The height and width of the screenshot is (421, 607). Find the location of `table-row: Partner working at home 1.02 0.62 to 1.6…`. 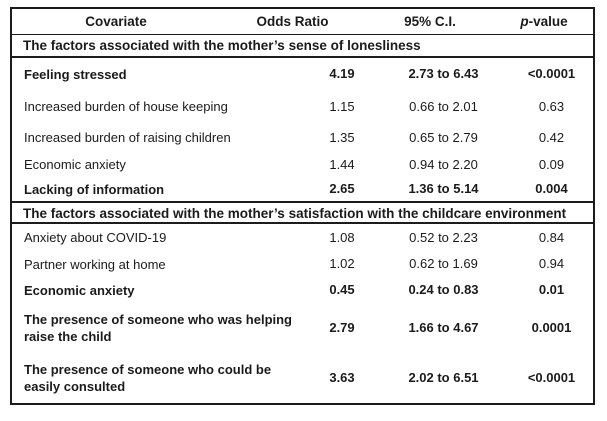

table-row: Partner working at home 1.02 0.62 to 1.6… is located at coordinates (302, 264).